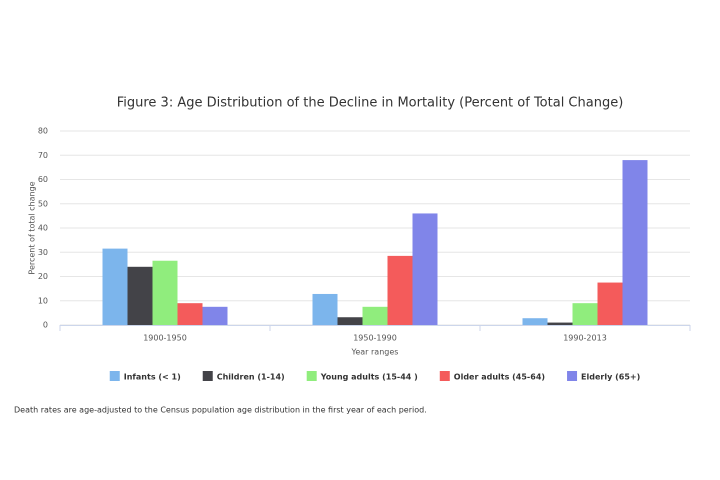 The image size is (720, 480). I want to click on x-tick-label: 1950-1990, so click(375, 338).